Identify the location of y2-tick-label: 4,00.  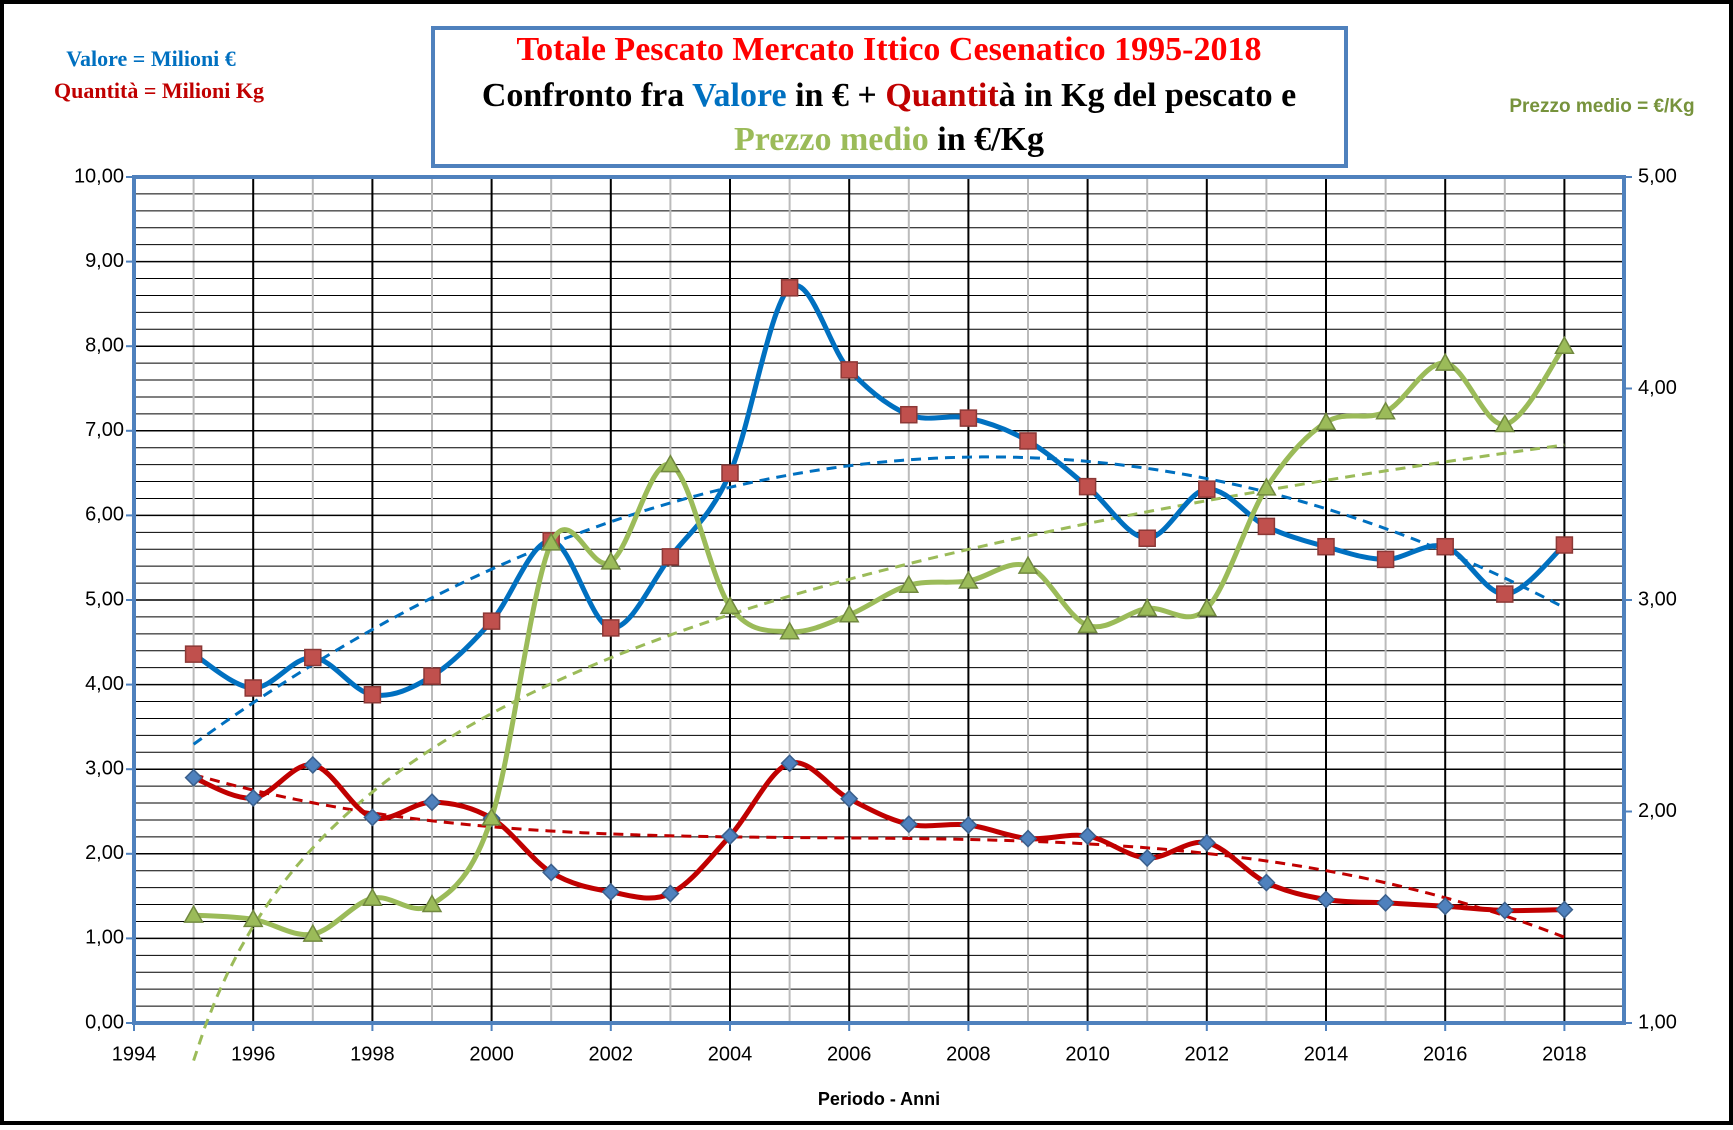
(1657, 388).